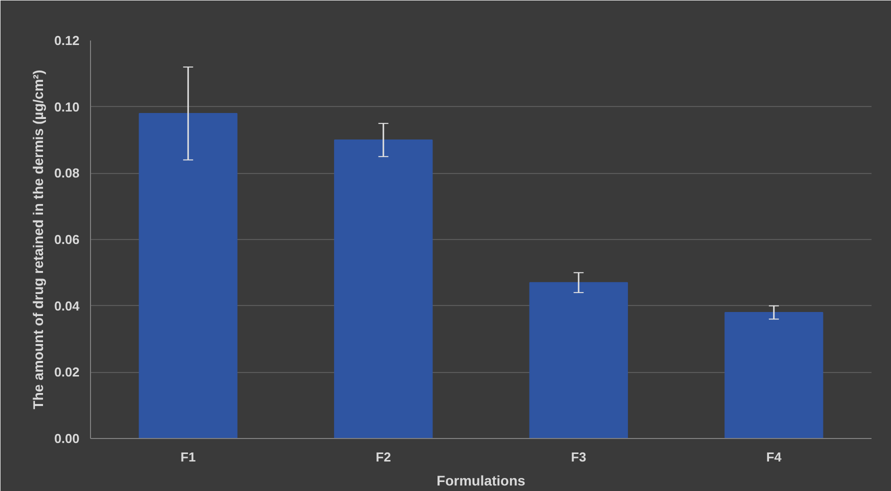  Describe the element at coordinates (38, 240) in the screenshot. I see `y-axis-title: The amount of drug retained in the dermis (µg/cm²)` at that location.